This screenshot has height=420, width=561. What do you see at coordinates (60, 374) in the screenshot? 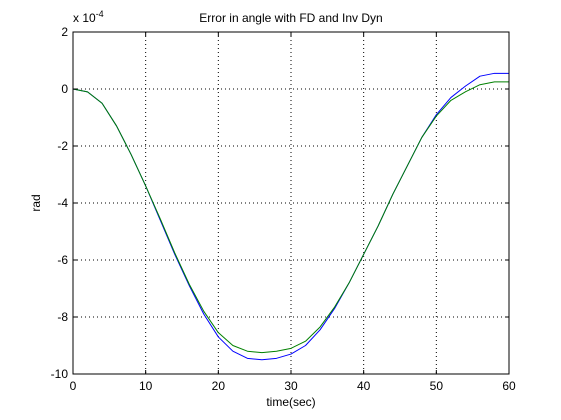
I see `y-tick-label: -10` at bounding box center [60, 374].